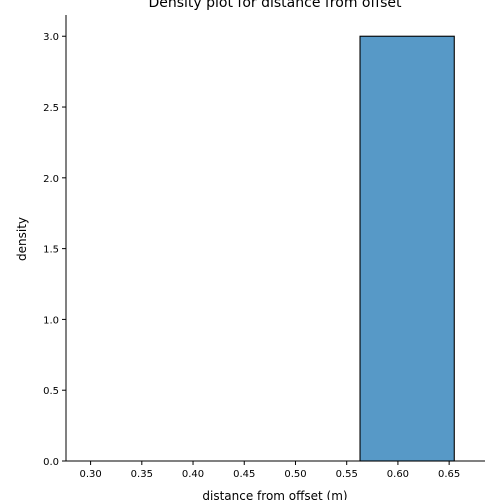 This screenshot has height=504, width=500. What do you see at coordinates (90, 474) in the screenshot?
I see `x-tick-label: 0.30` at bounding box center [90, 474].